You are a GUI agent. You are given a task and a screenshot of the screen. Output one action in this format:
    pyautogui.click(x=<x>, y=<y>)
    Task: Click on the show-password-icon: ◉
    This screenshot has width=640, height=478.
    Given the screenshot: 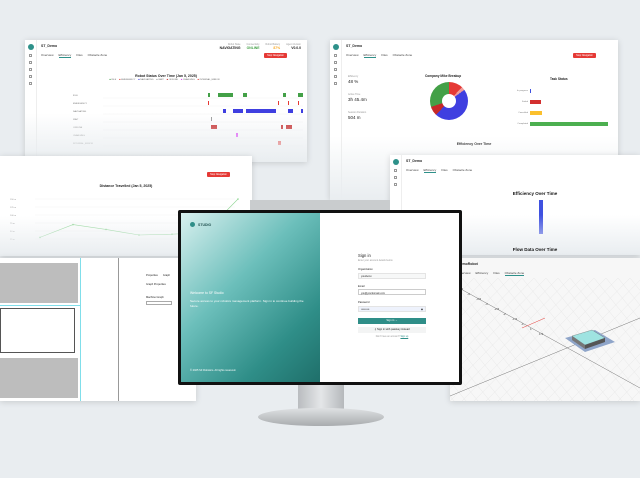 What is the action you would take?
    pyautogui.click(x=421, y=309)
    